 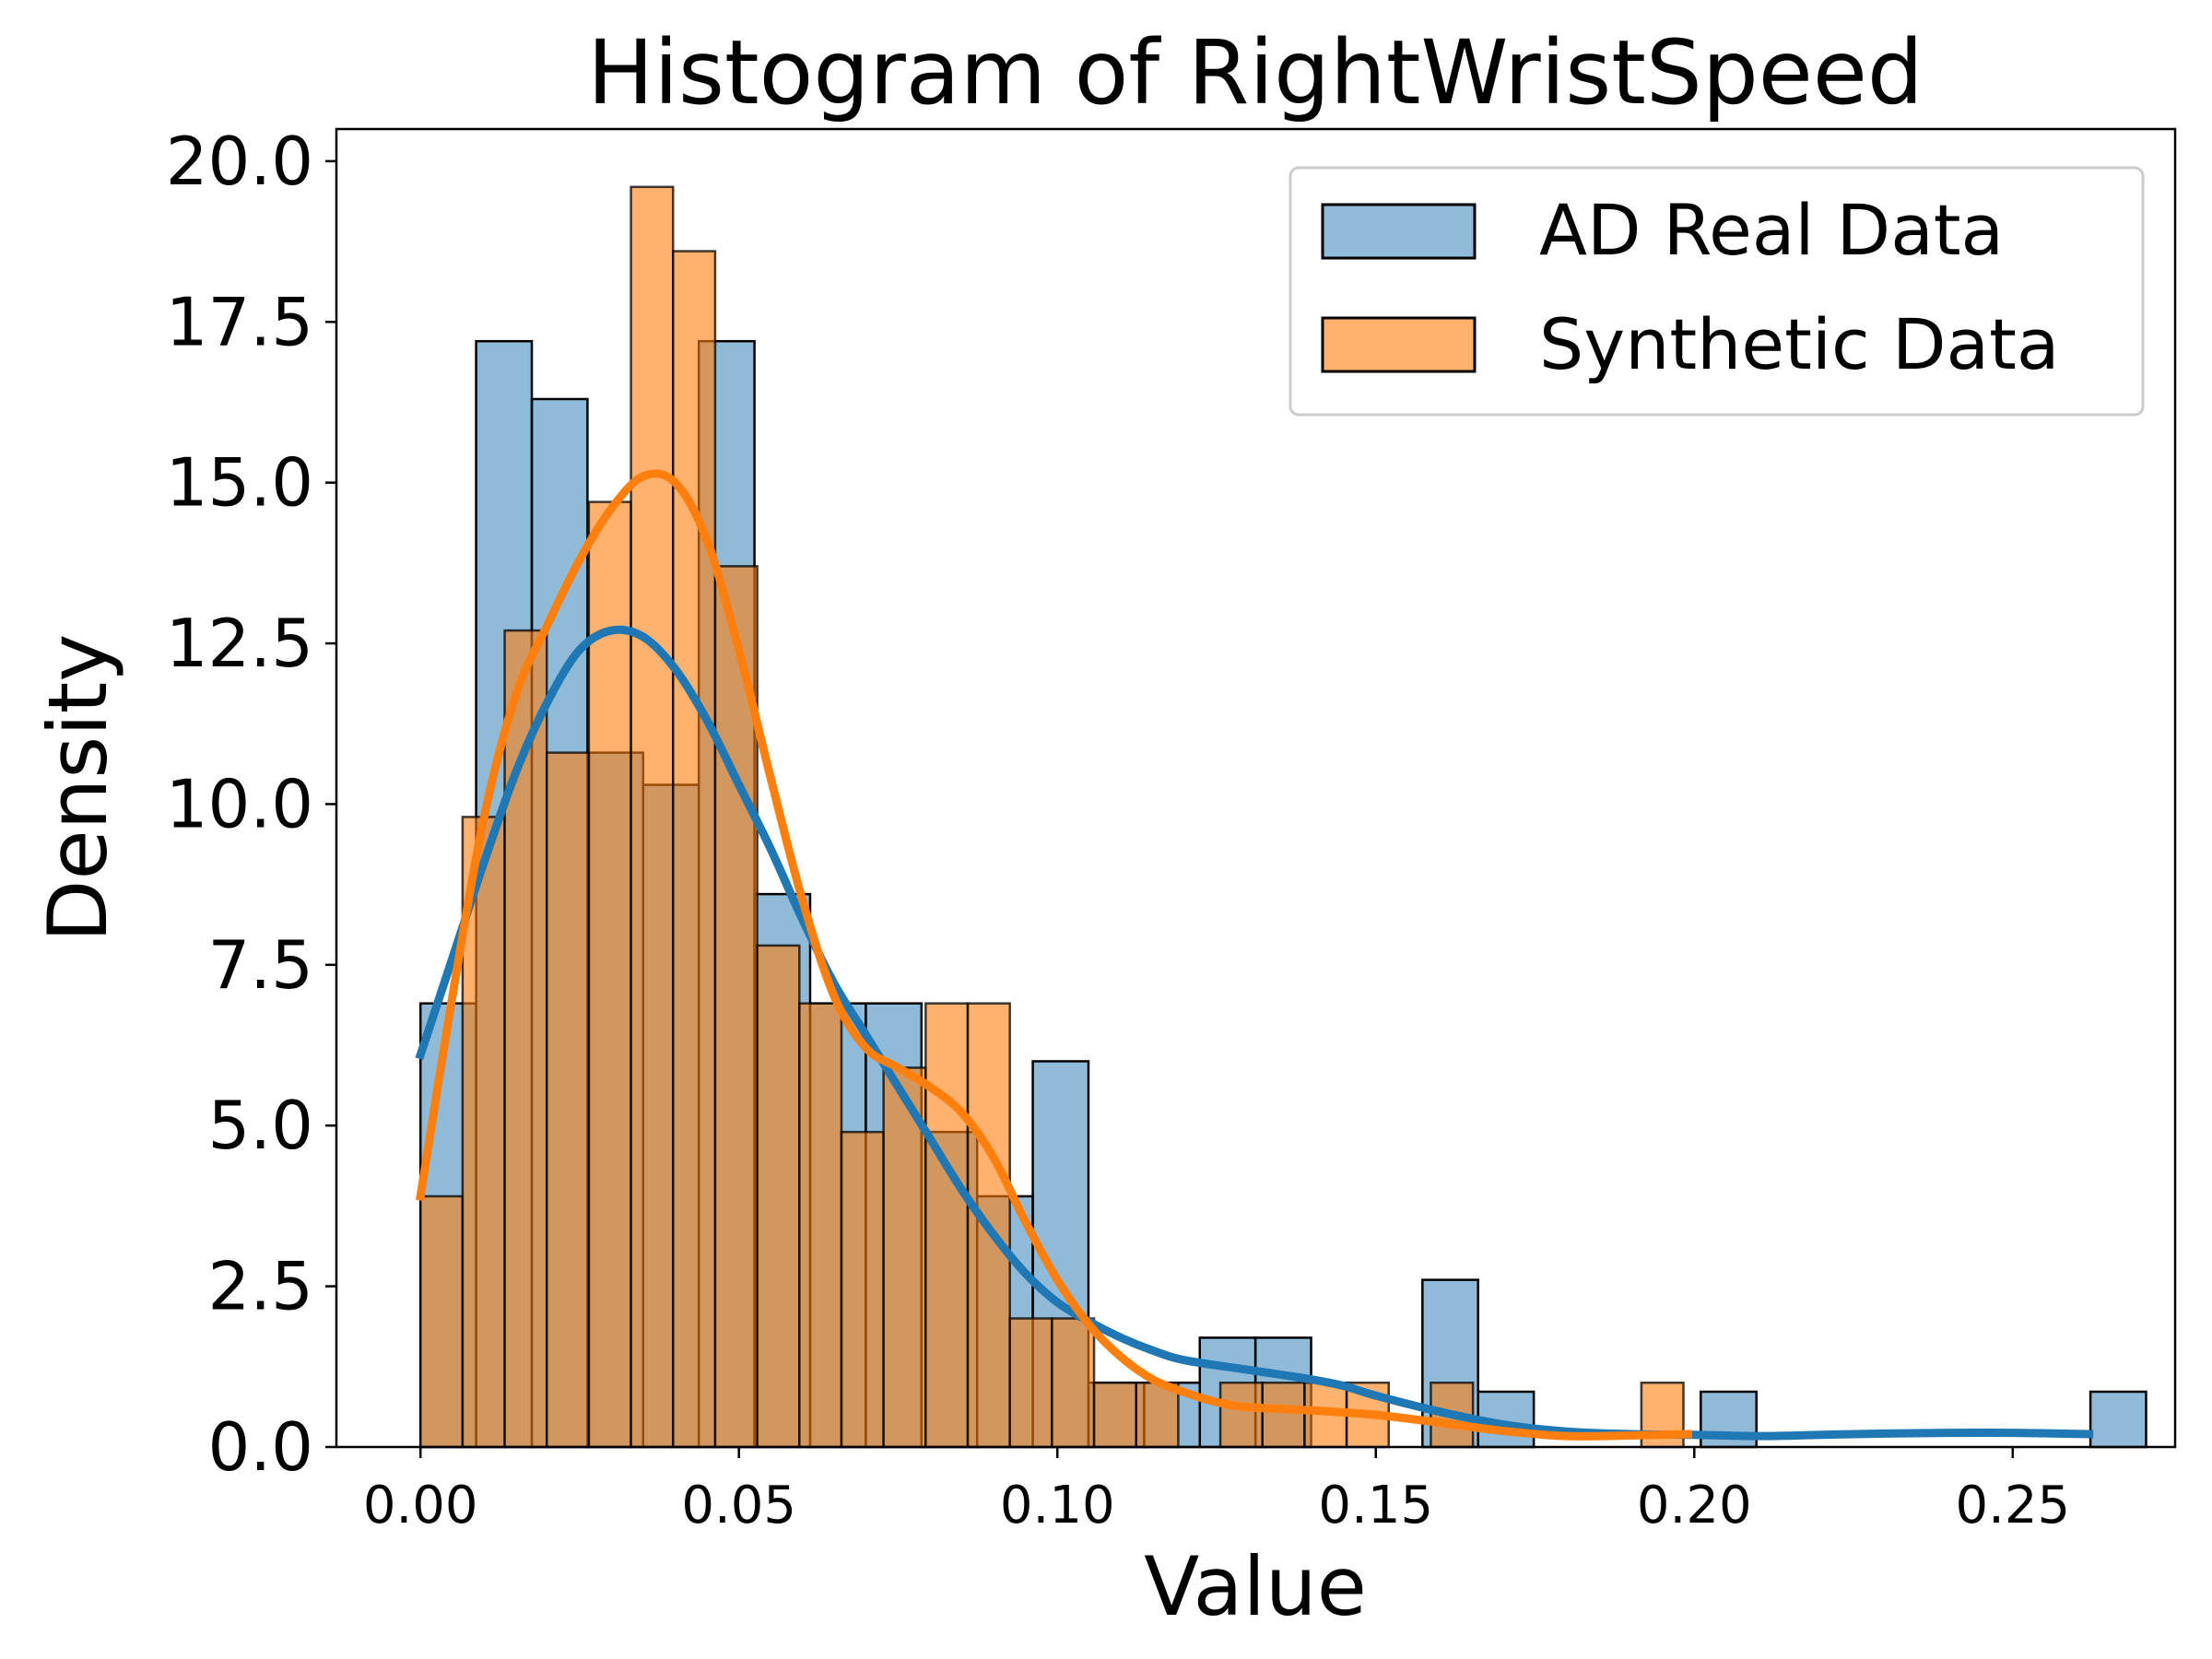 I want to click on y-tick-label: 2.5, so click(x=260, y=1286).